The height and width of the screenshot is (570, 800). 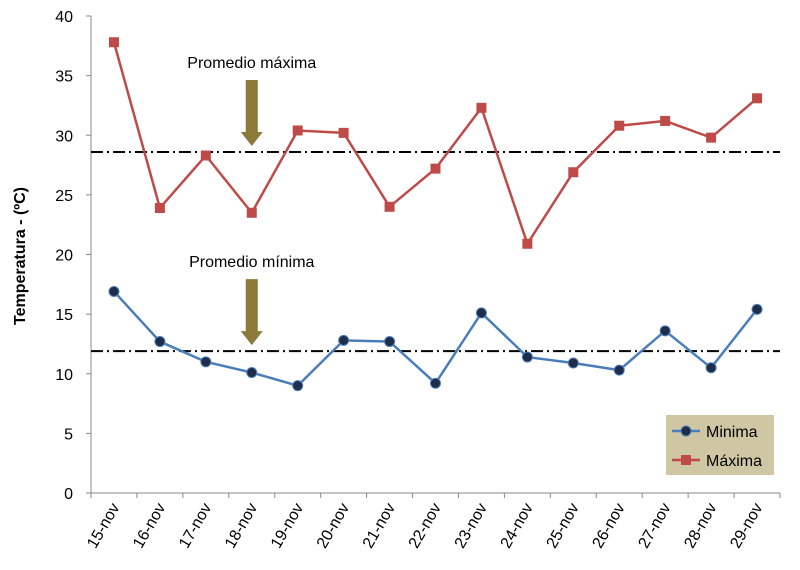 I want to click on x-tick-label: 17-nov, so click(x=195, y=526).